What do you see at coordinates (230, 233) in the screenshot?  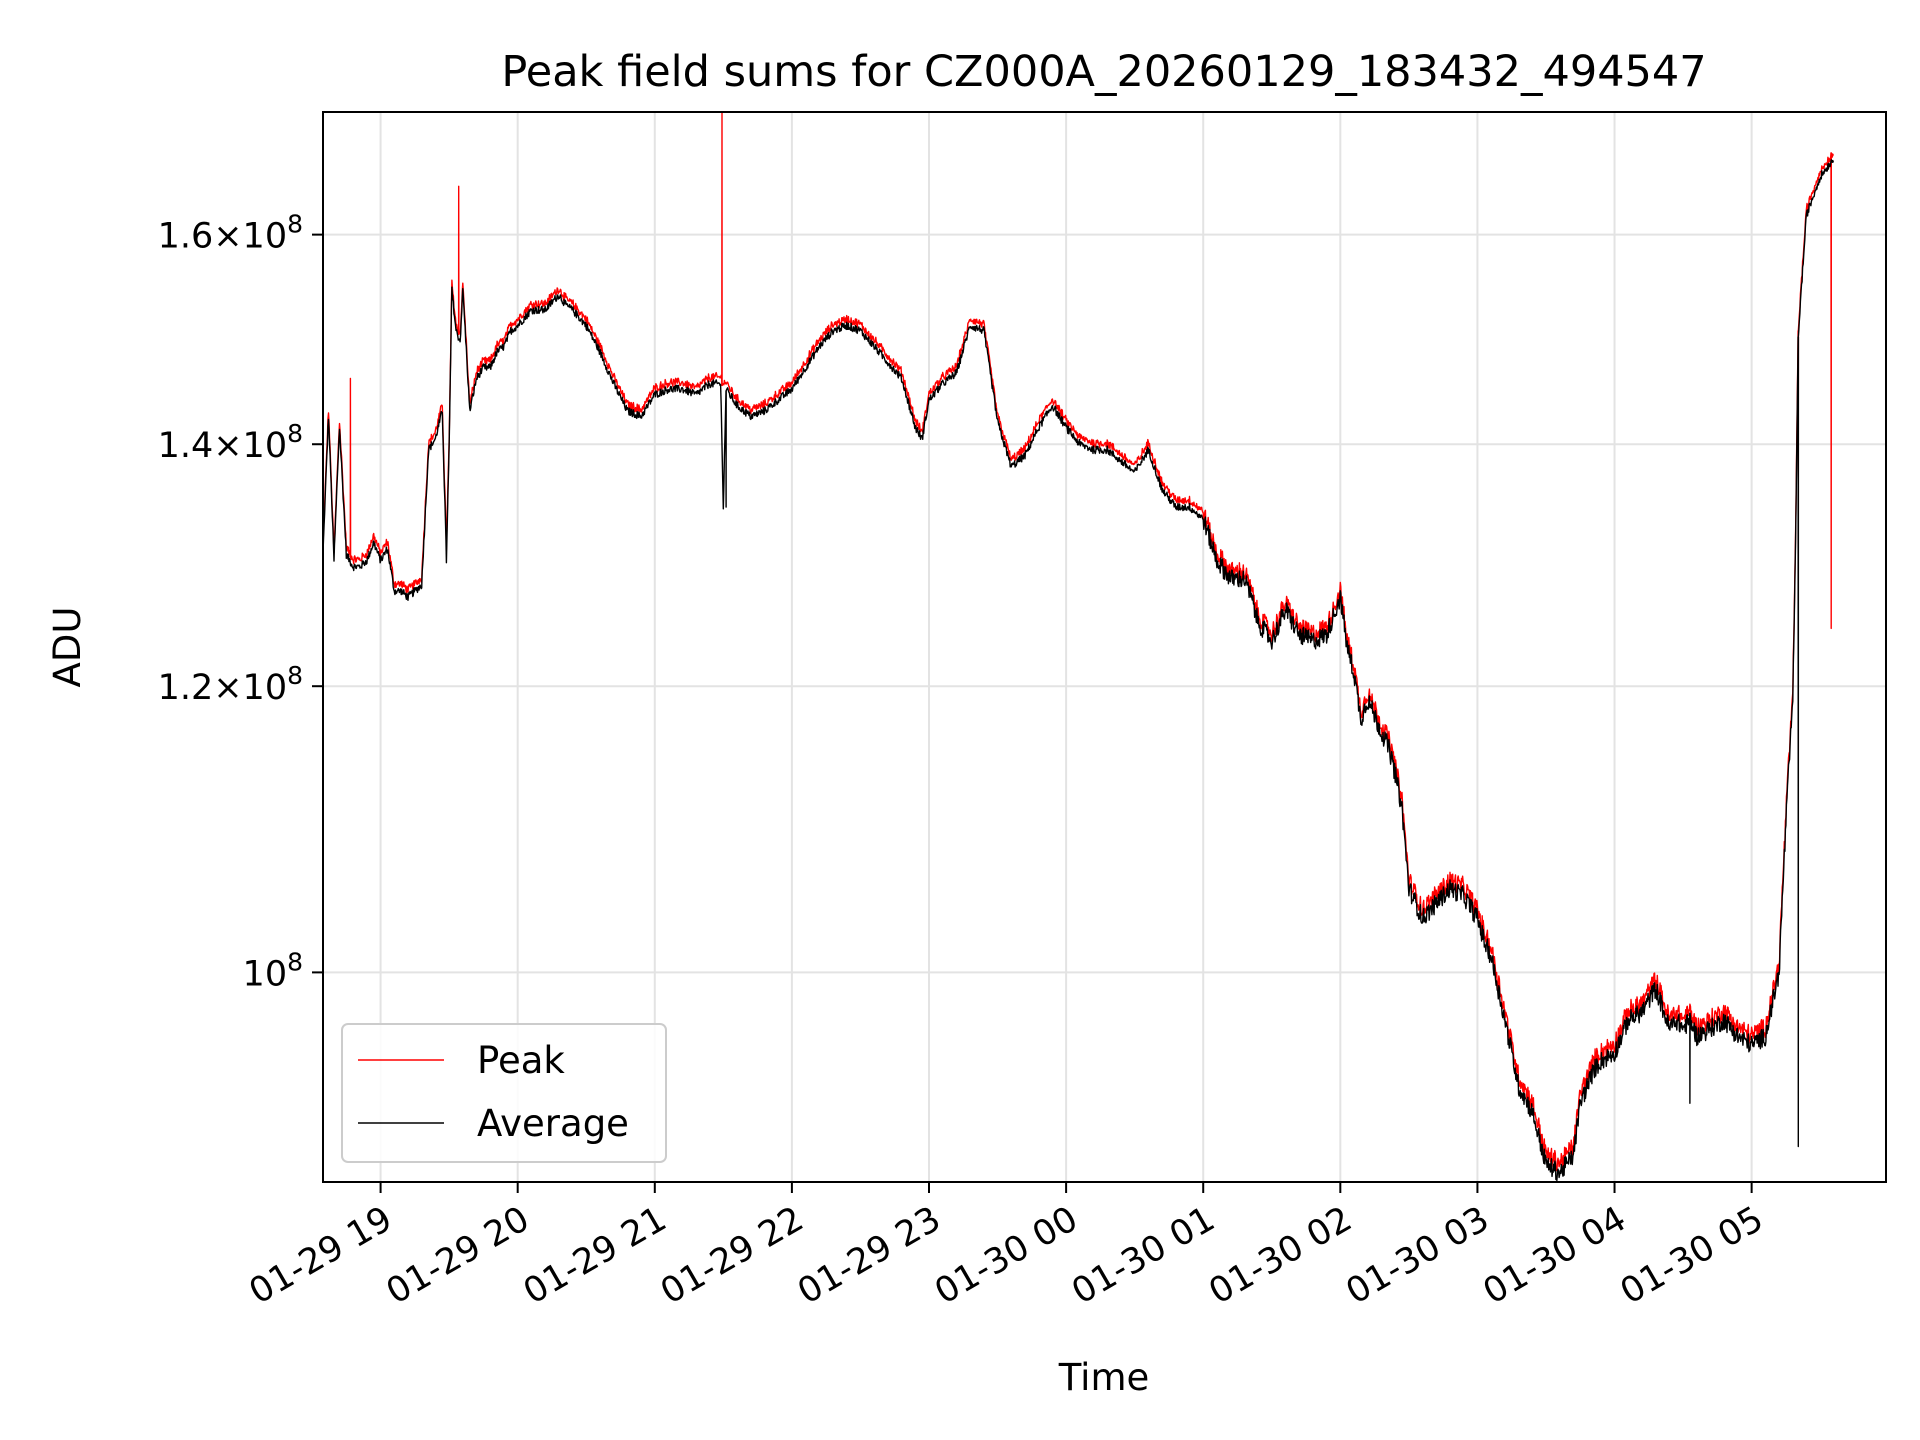 I see `y-tick-label: 1.6×108` at bounding box center [230, 233].